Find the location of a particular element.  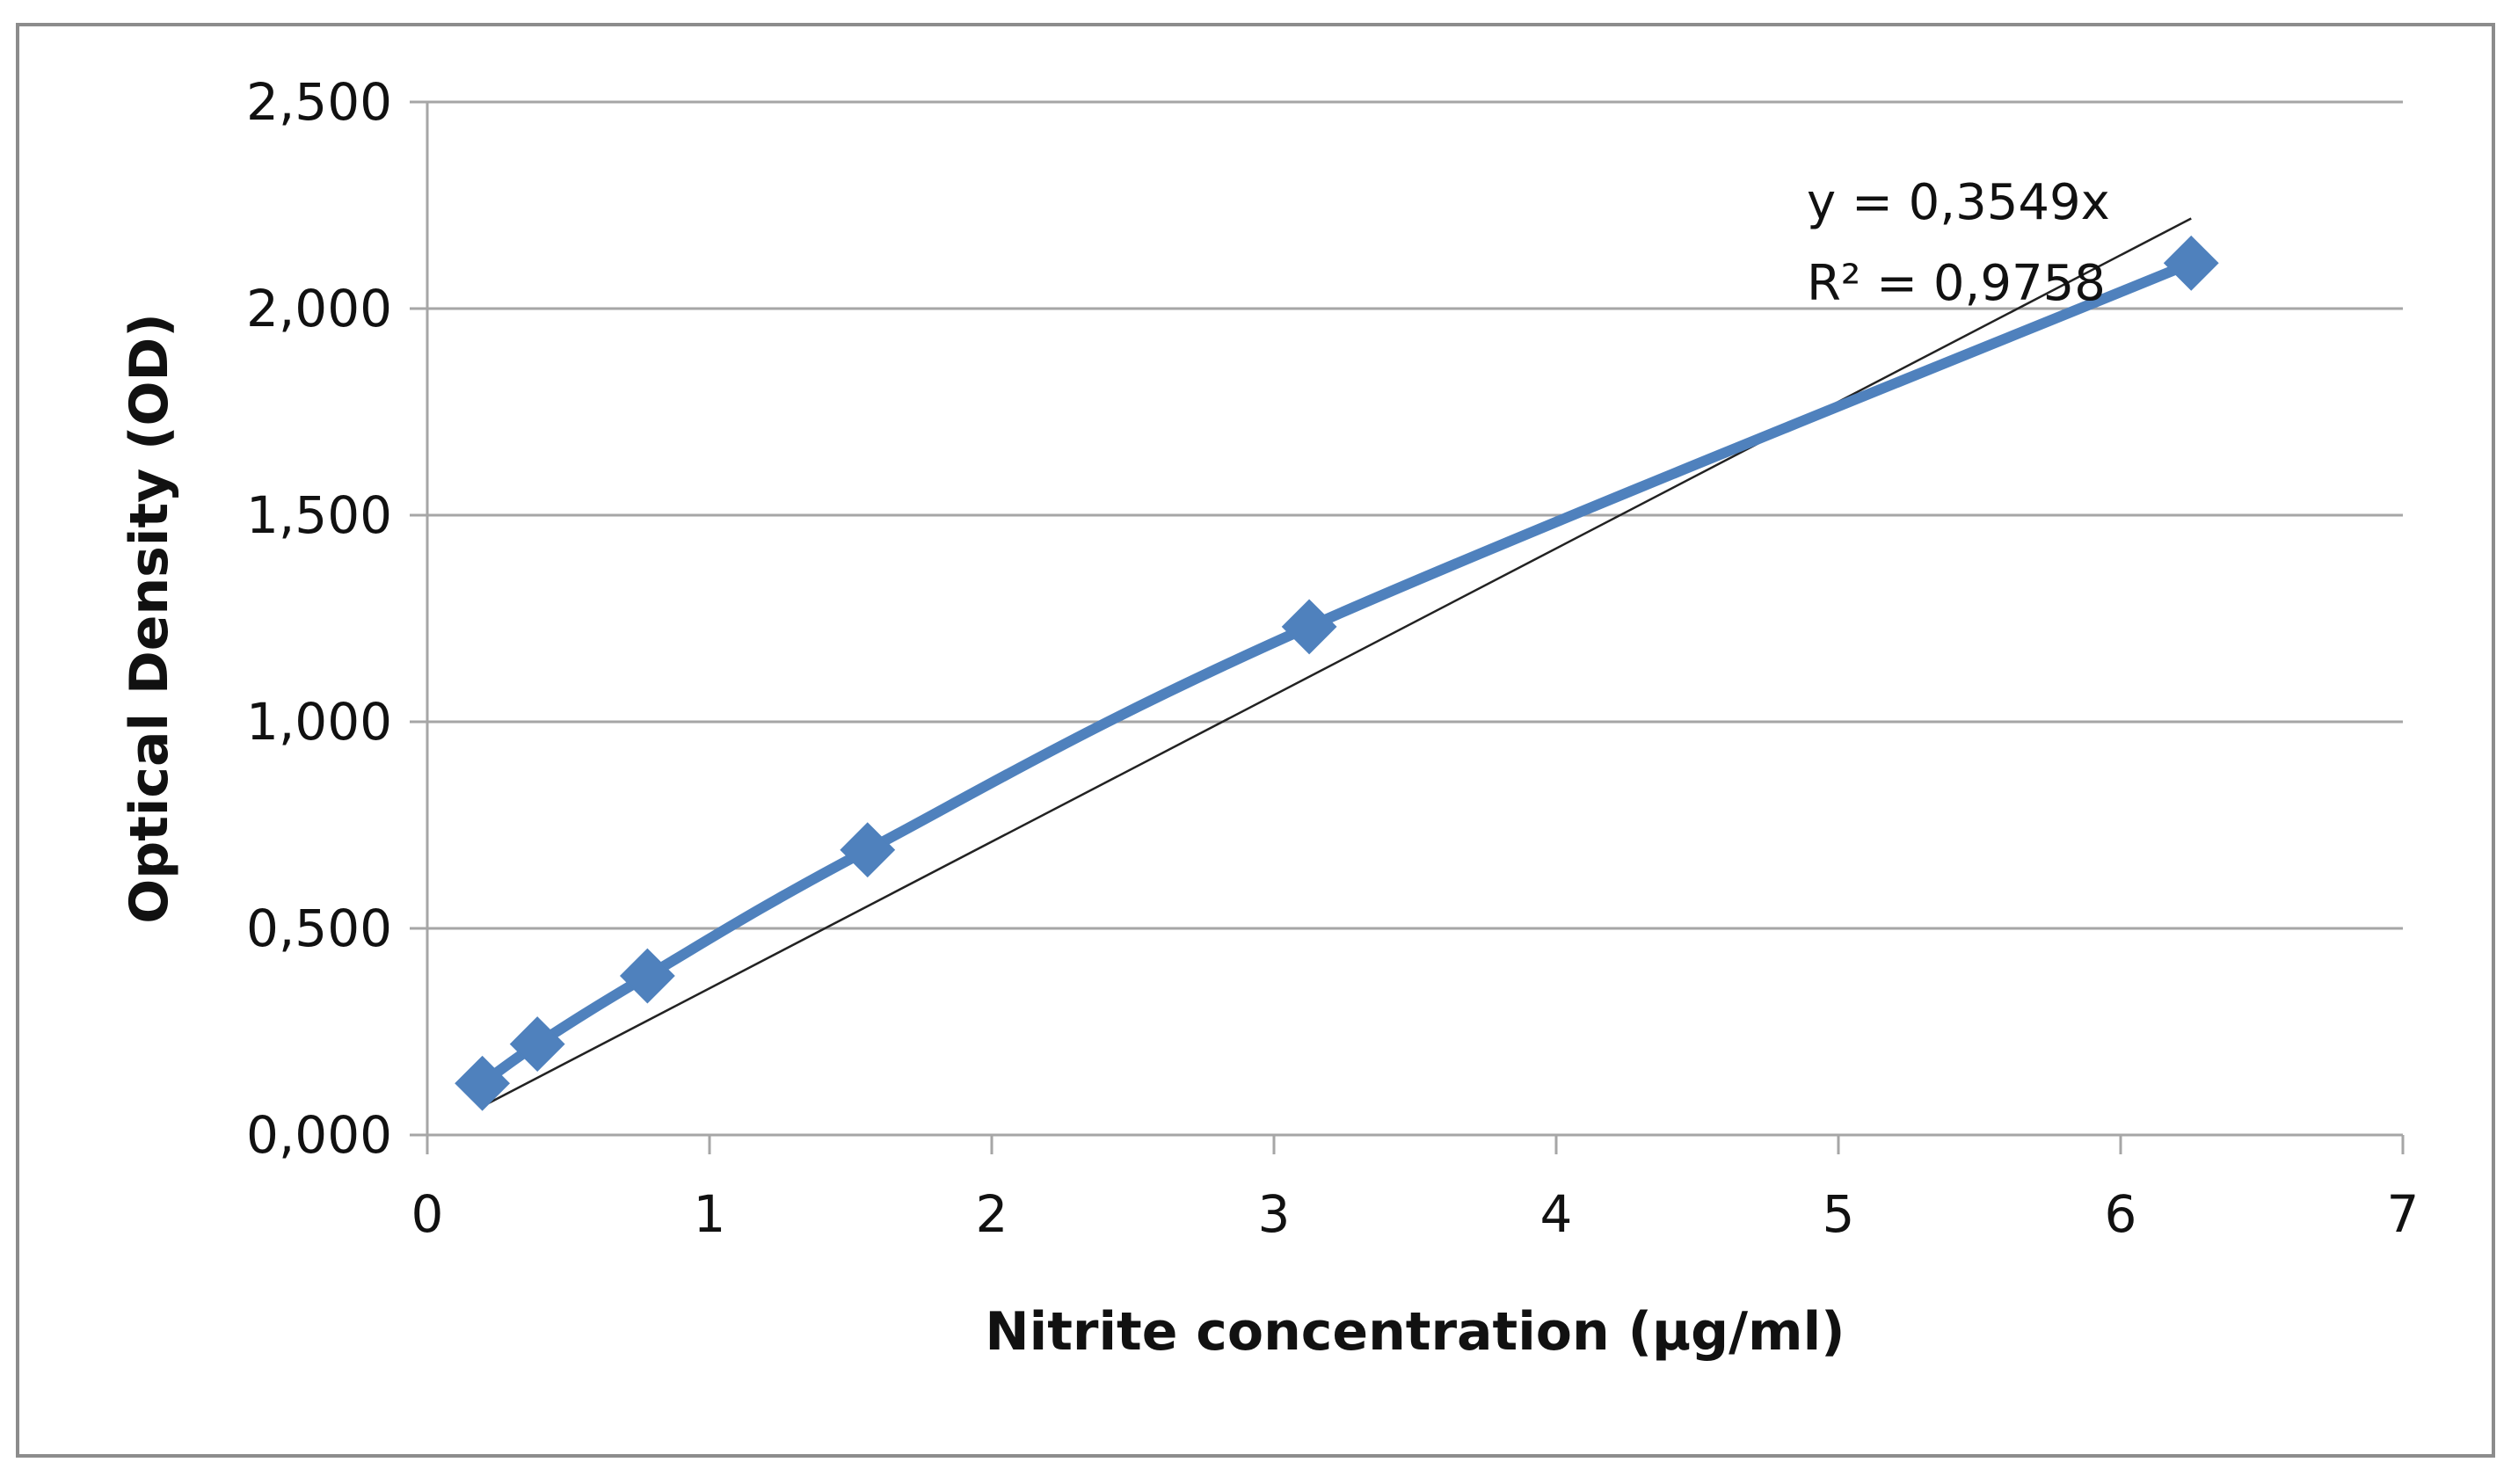

x-tick-label: 3 is located at coordinates (1274, 1214).